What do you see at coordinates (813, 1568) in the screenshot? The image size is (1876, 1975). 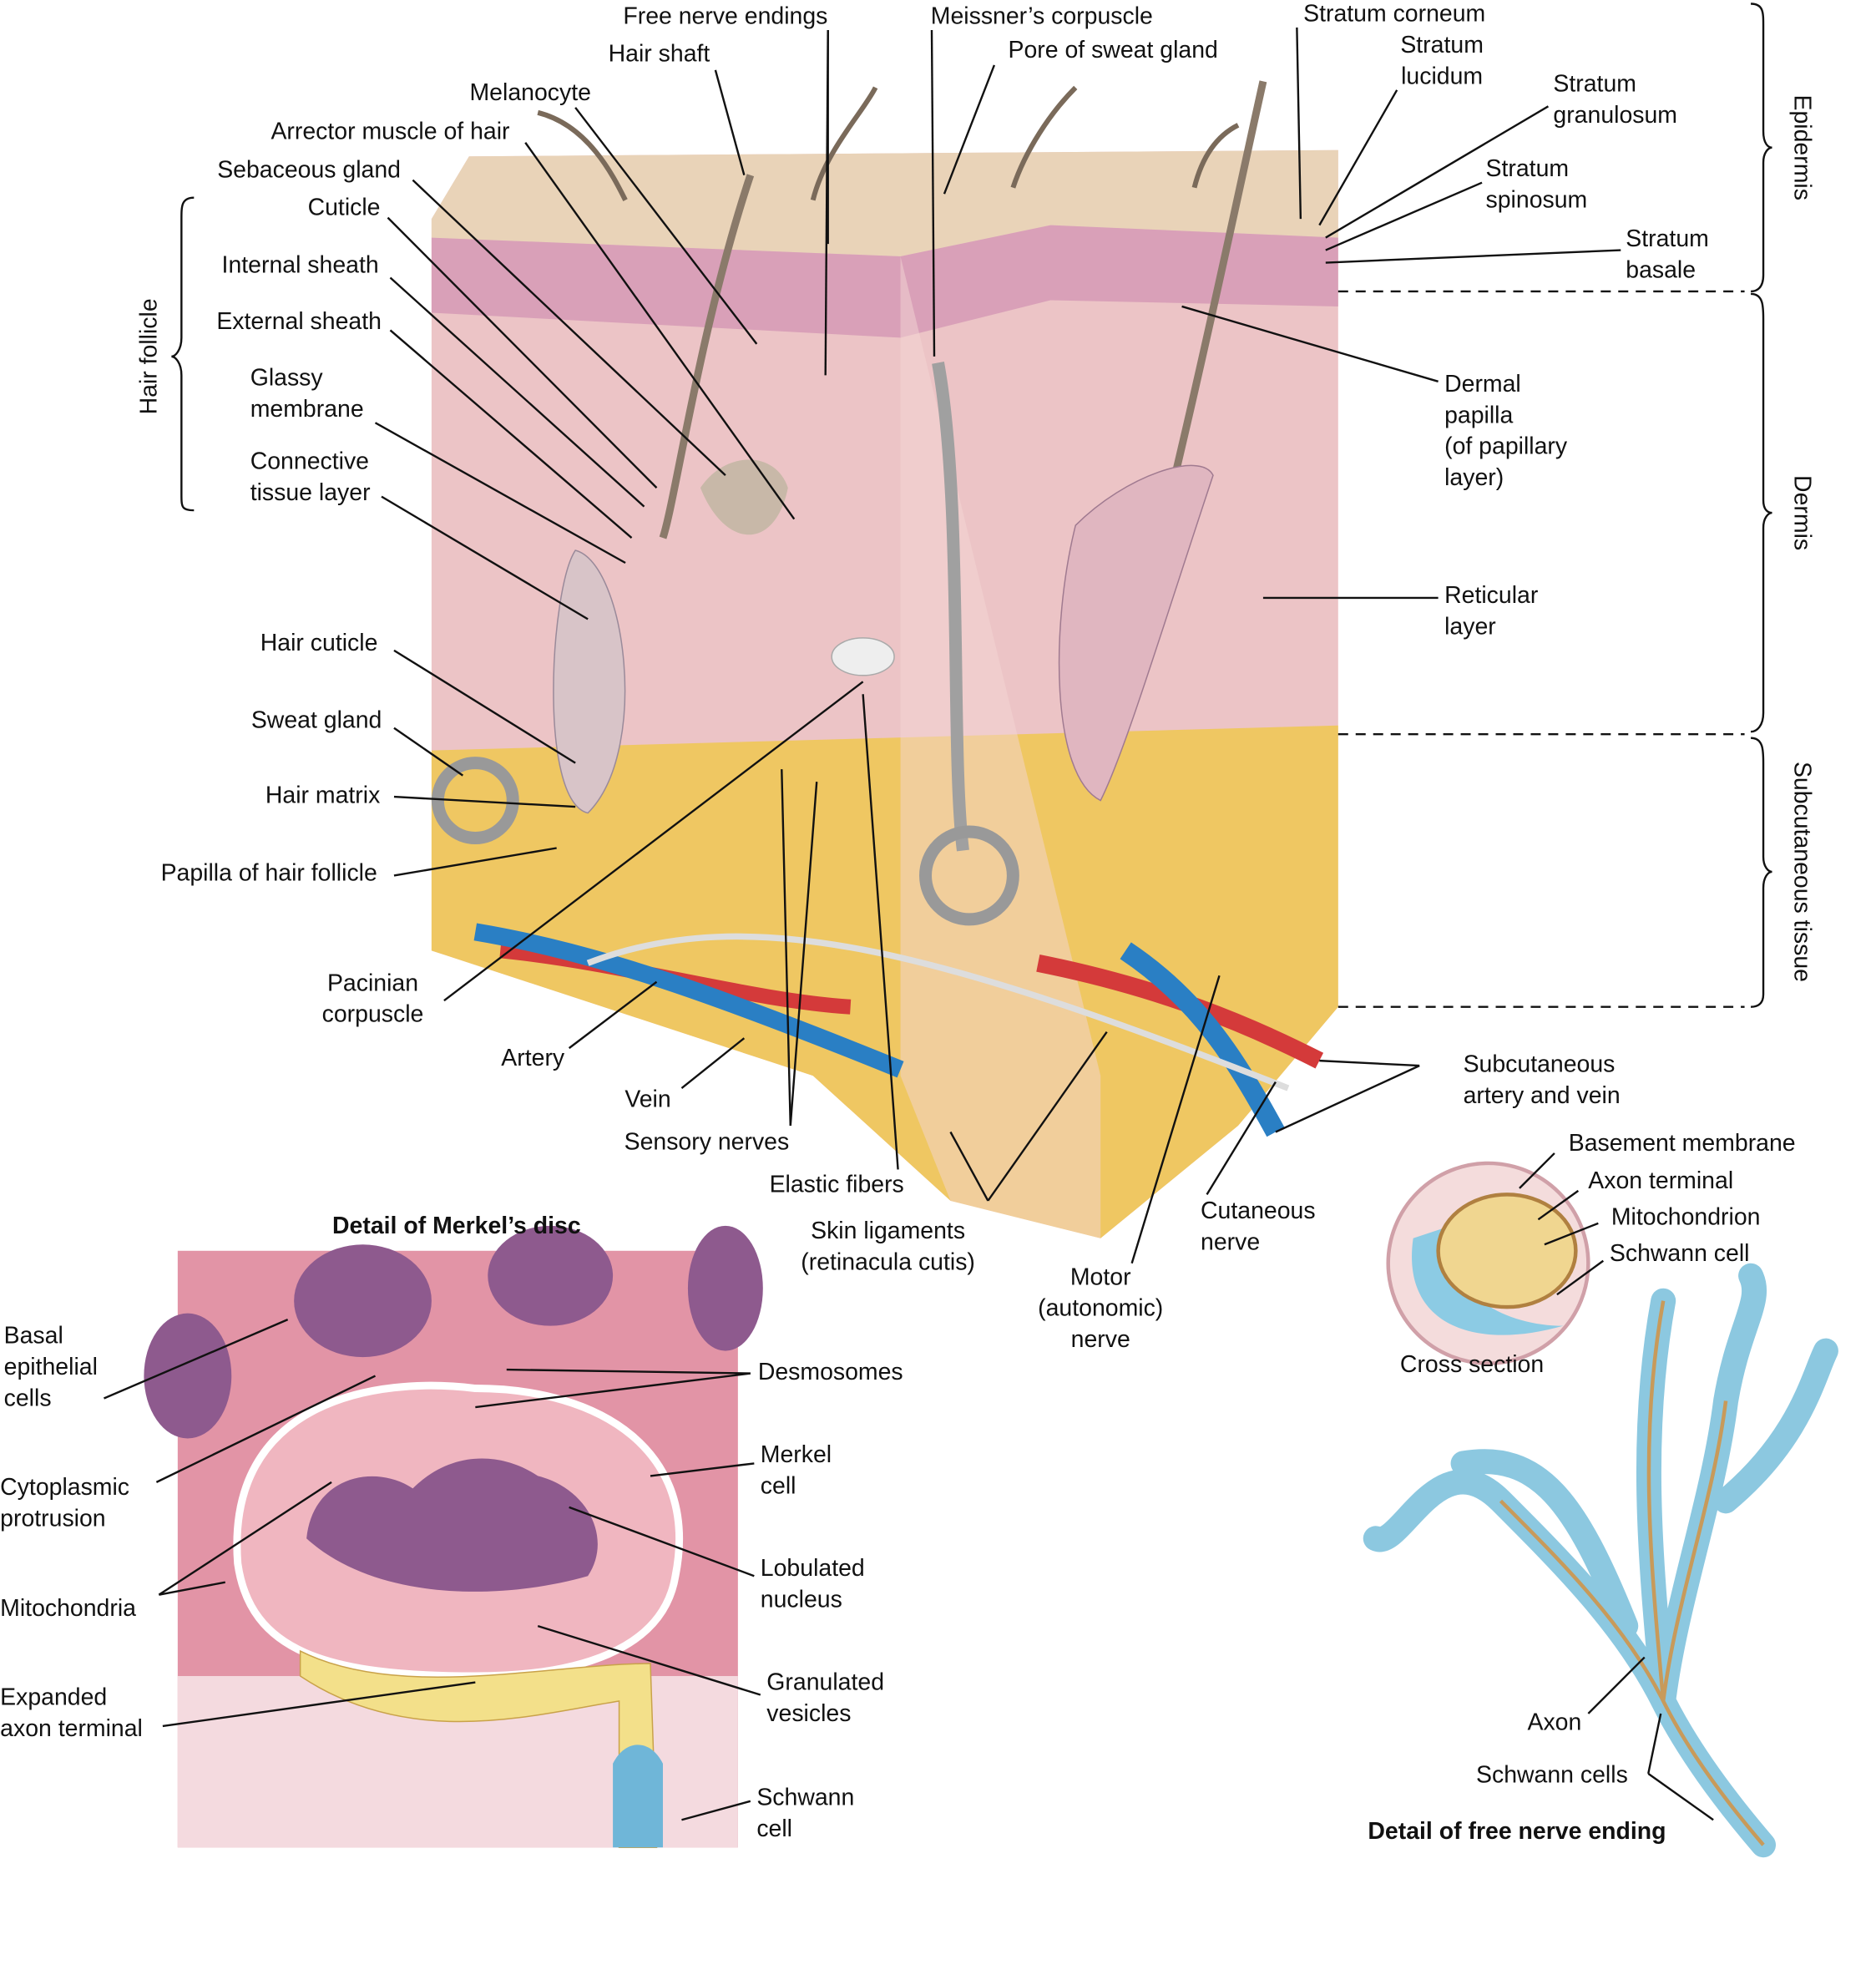 I see `label: Lobulated` at bounding box center [813, 1568].